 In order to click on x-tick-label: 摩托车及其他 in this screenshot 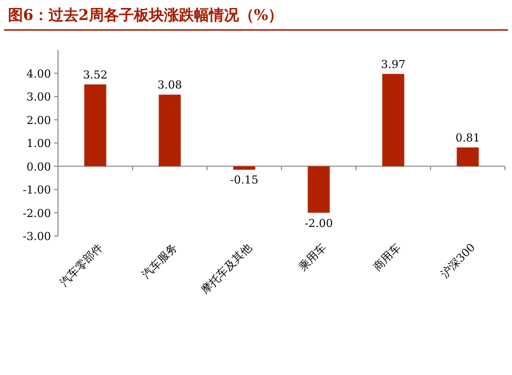, I will do `click(226, 268)`.